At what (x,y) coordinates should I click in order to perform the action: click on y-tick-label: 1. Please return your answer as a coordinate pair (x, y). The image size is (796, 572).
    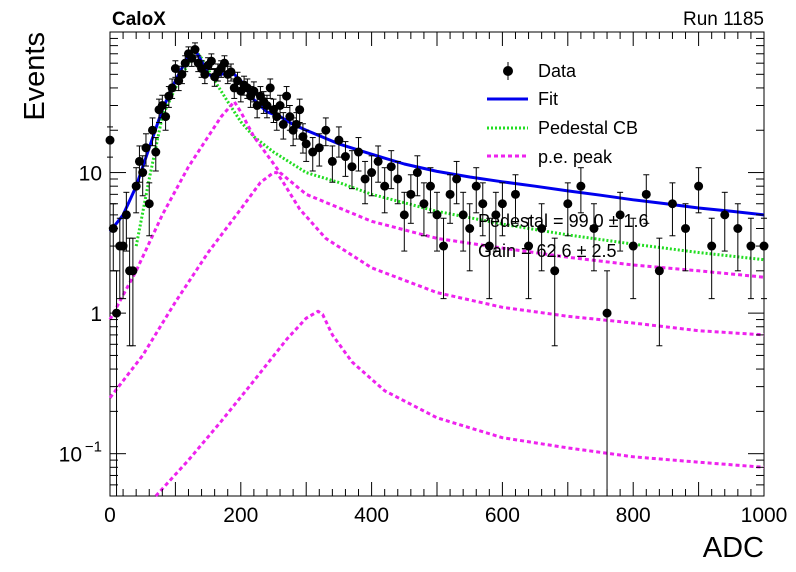
    Looking at the image, I should click on (96, 314).